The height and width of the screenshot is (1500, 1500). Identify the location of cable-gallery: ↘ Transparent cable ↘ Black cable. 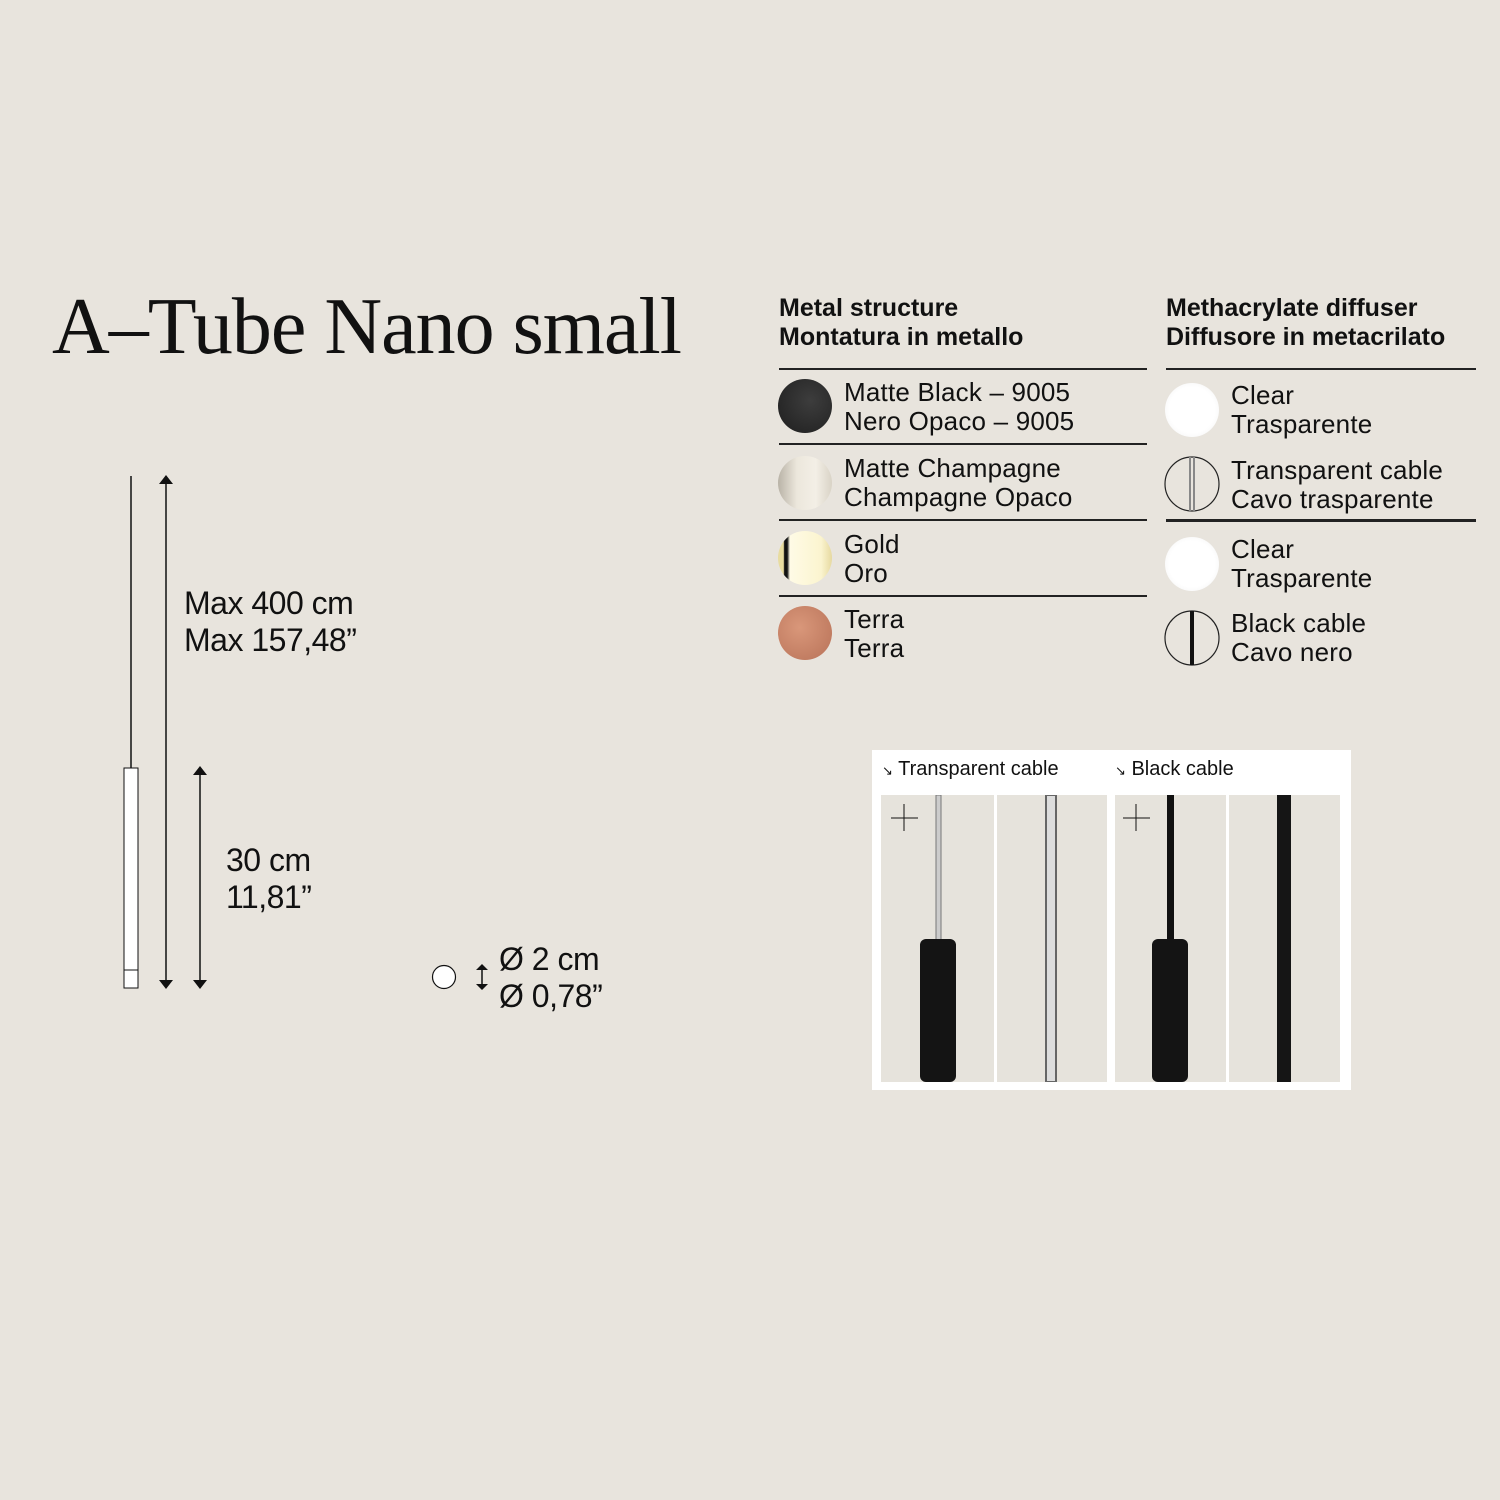
(1111, 920).